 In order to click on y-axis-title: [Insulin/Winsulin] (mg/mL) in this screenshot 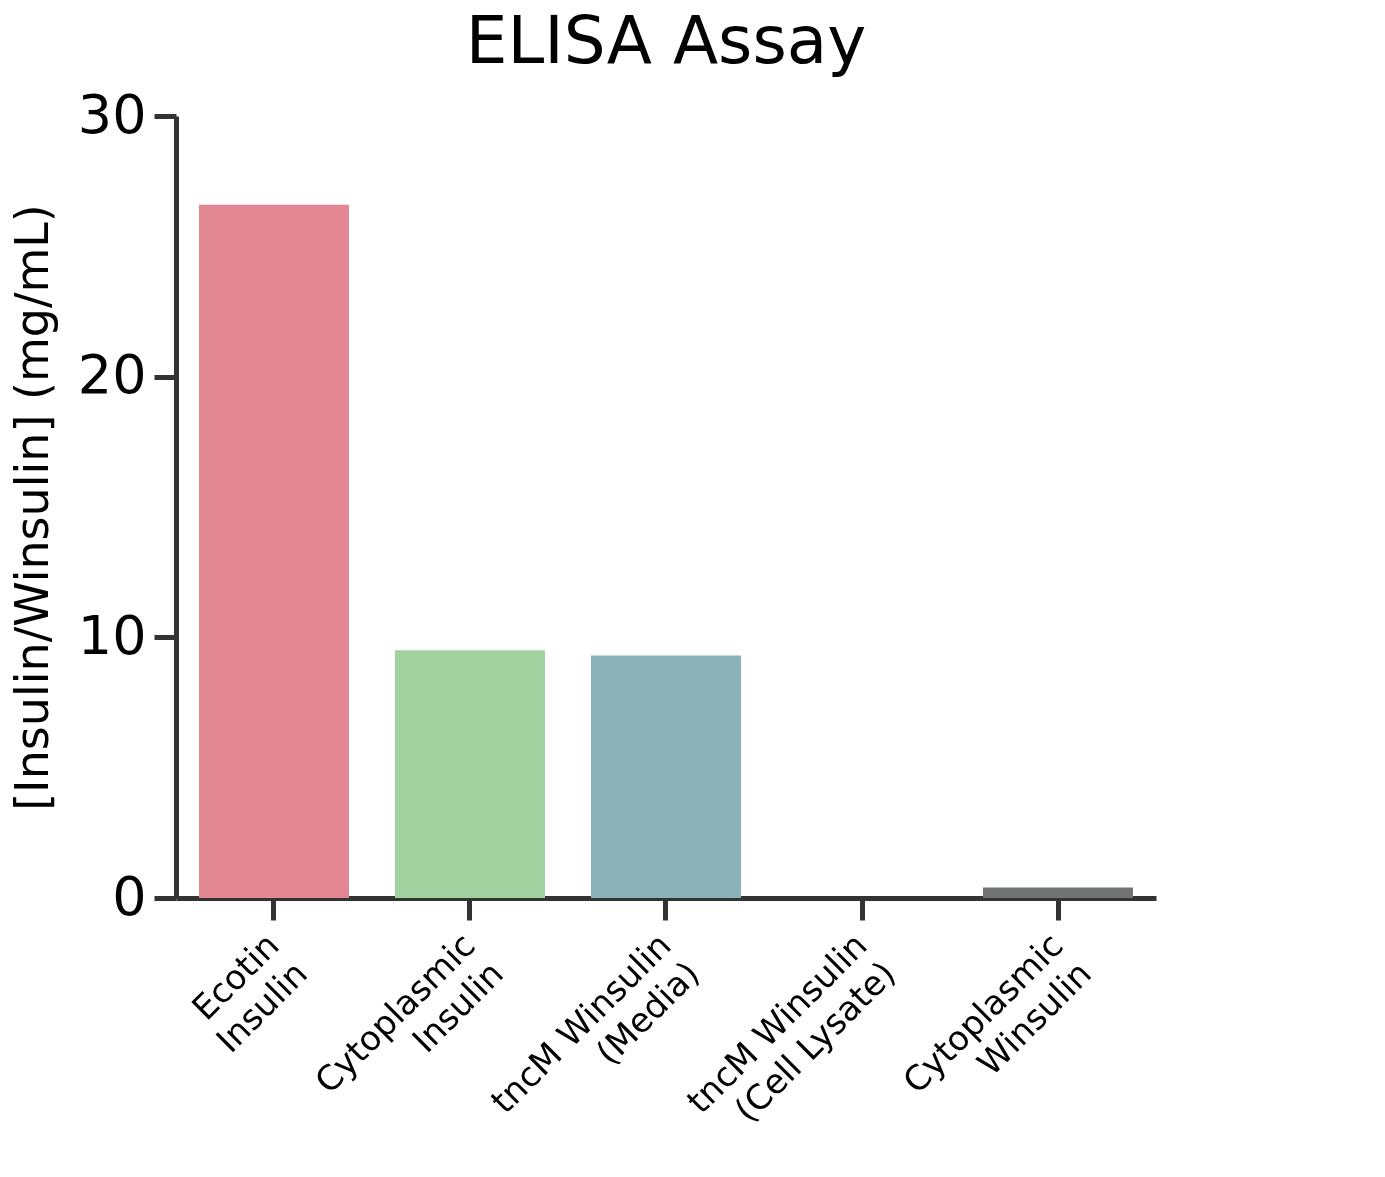, I will do `click(31, 507)`.